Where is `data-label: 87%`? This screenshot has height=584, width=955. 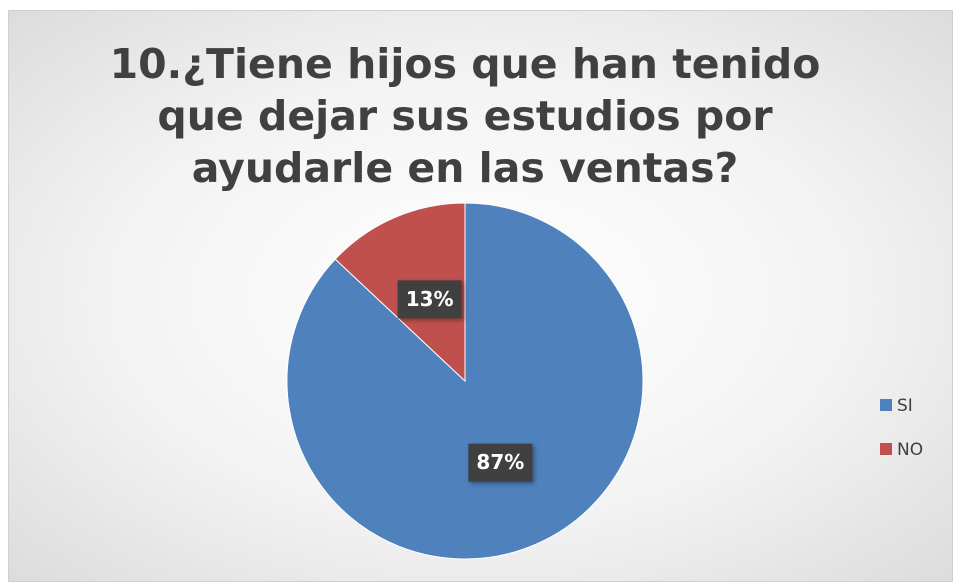
data-label: 87% is located at coordinates (500, 462).